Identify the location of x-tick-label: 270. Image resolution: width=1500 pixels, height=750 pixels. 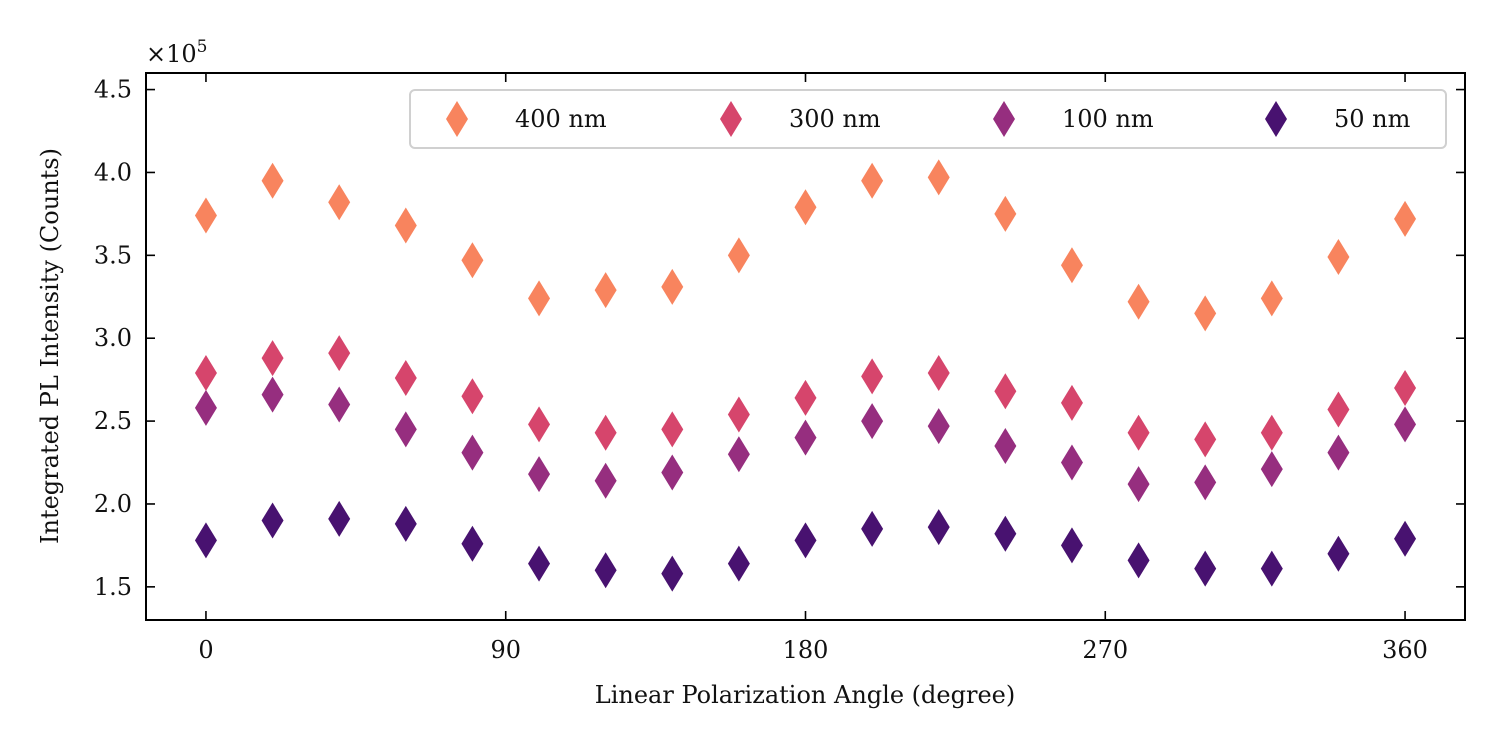
(1105, 650).